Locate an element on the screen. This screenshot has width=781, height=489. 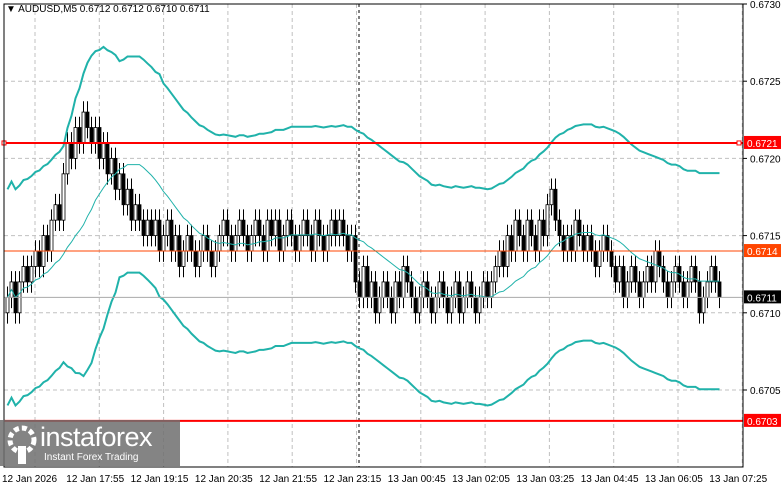
y-tick-label: 0.6720 is located at coordinates (765, 159).